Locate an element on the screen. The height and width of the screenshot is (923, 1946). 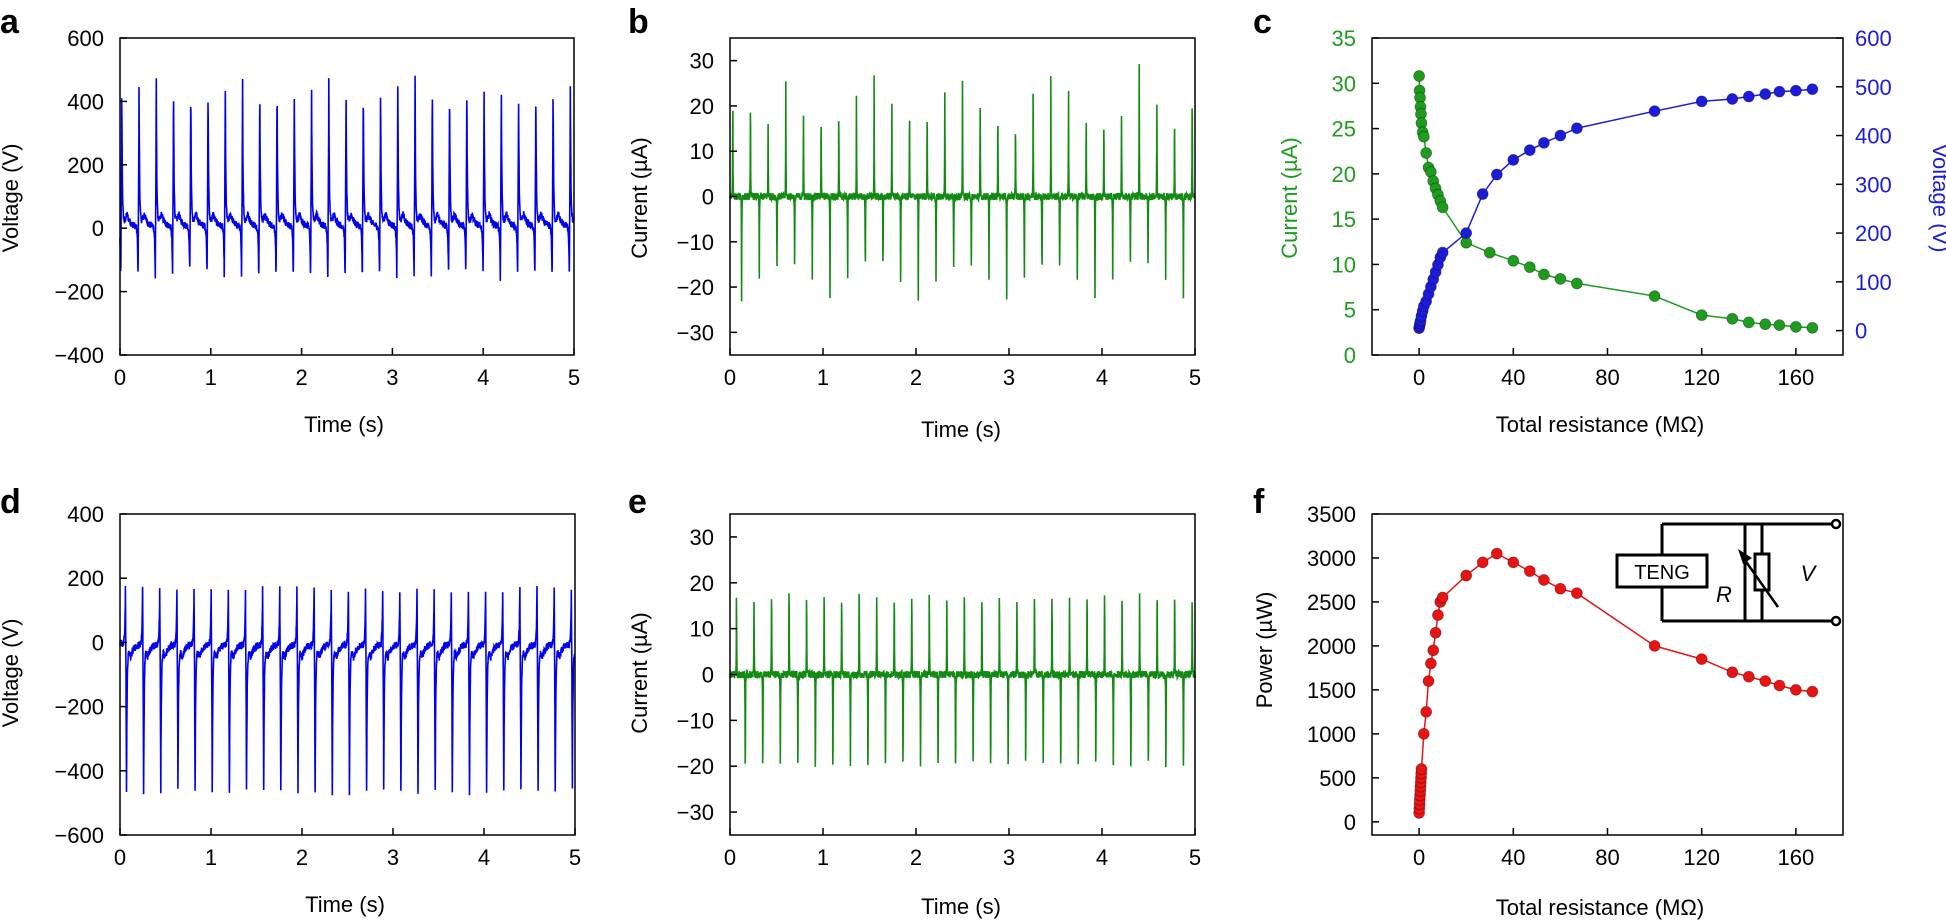
y-tick-label: 600 is located at coordinates (85, 38).